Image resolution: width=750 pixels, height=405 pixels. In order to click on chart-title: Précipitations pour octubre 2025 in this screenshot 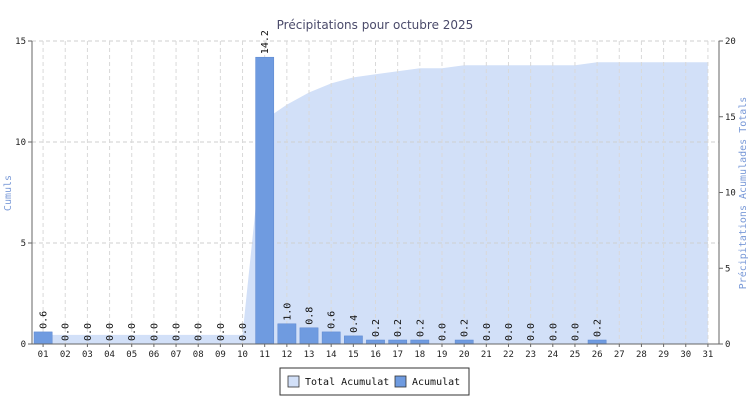, I will do `click(375, 25)`.